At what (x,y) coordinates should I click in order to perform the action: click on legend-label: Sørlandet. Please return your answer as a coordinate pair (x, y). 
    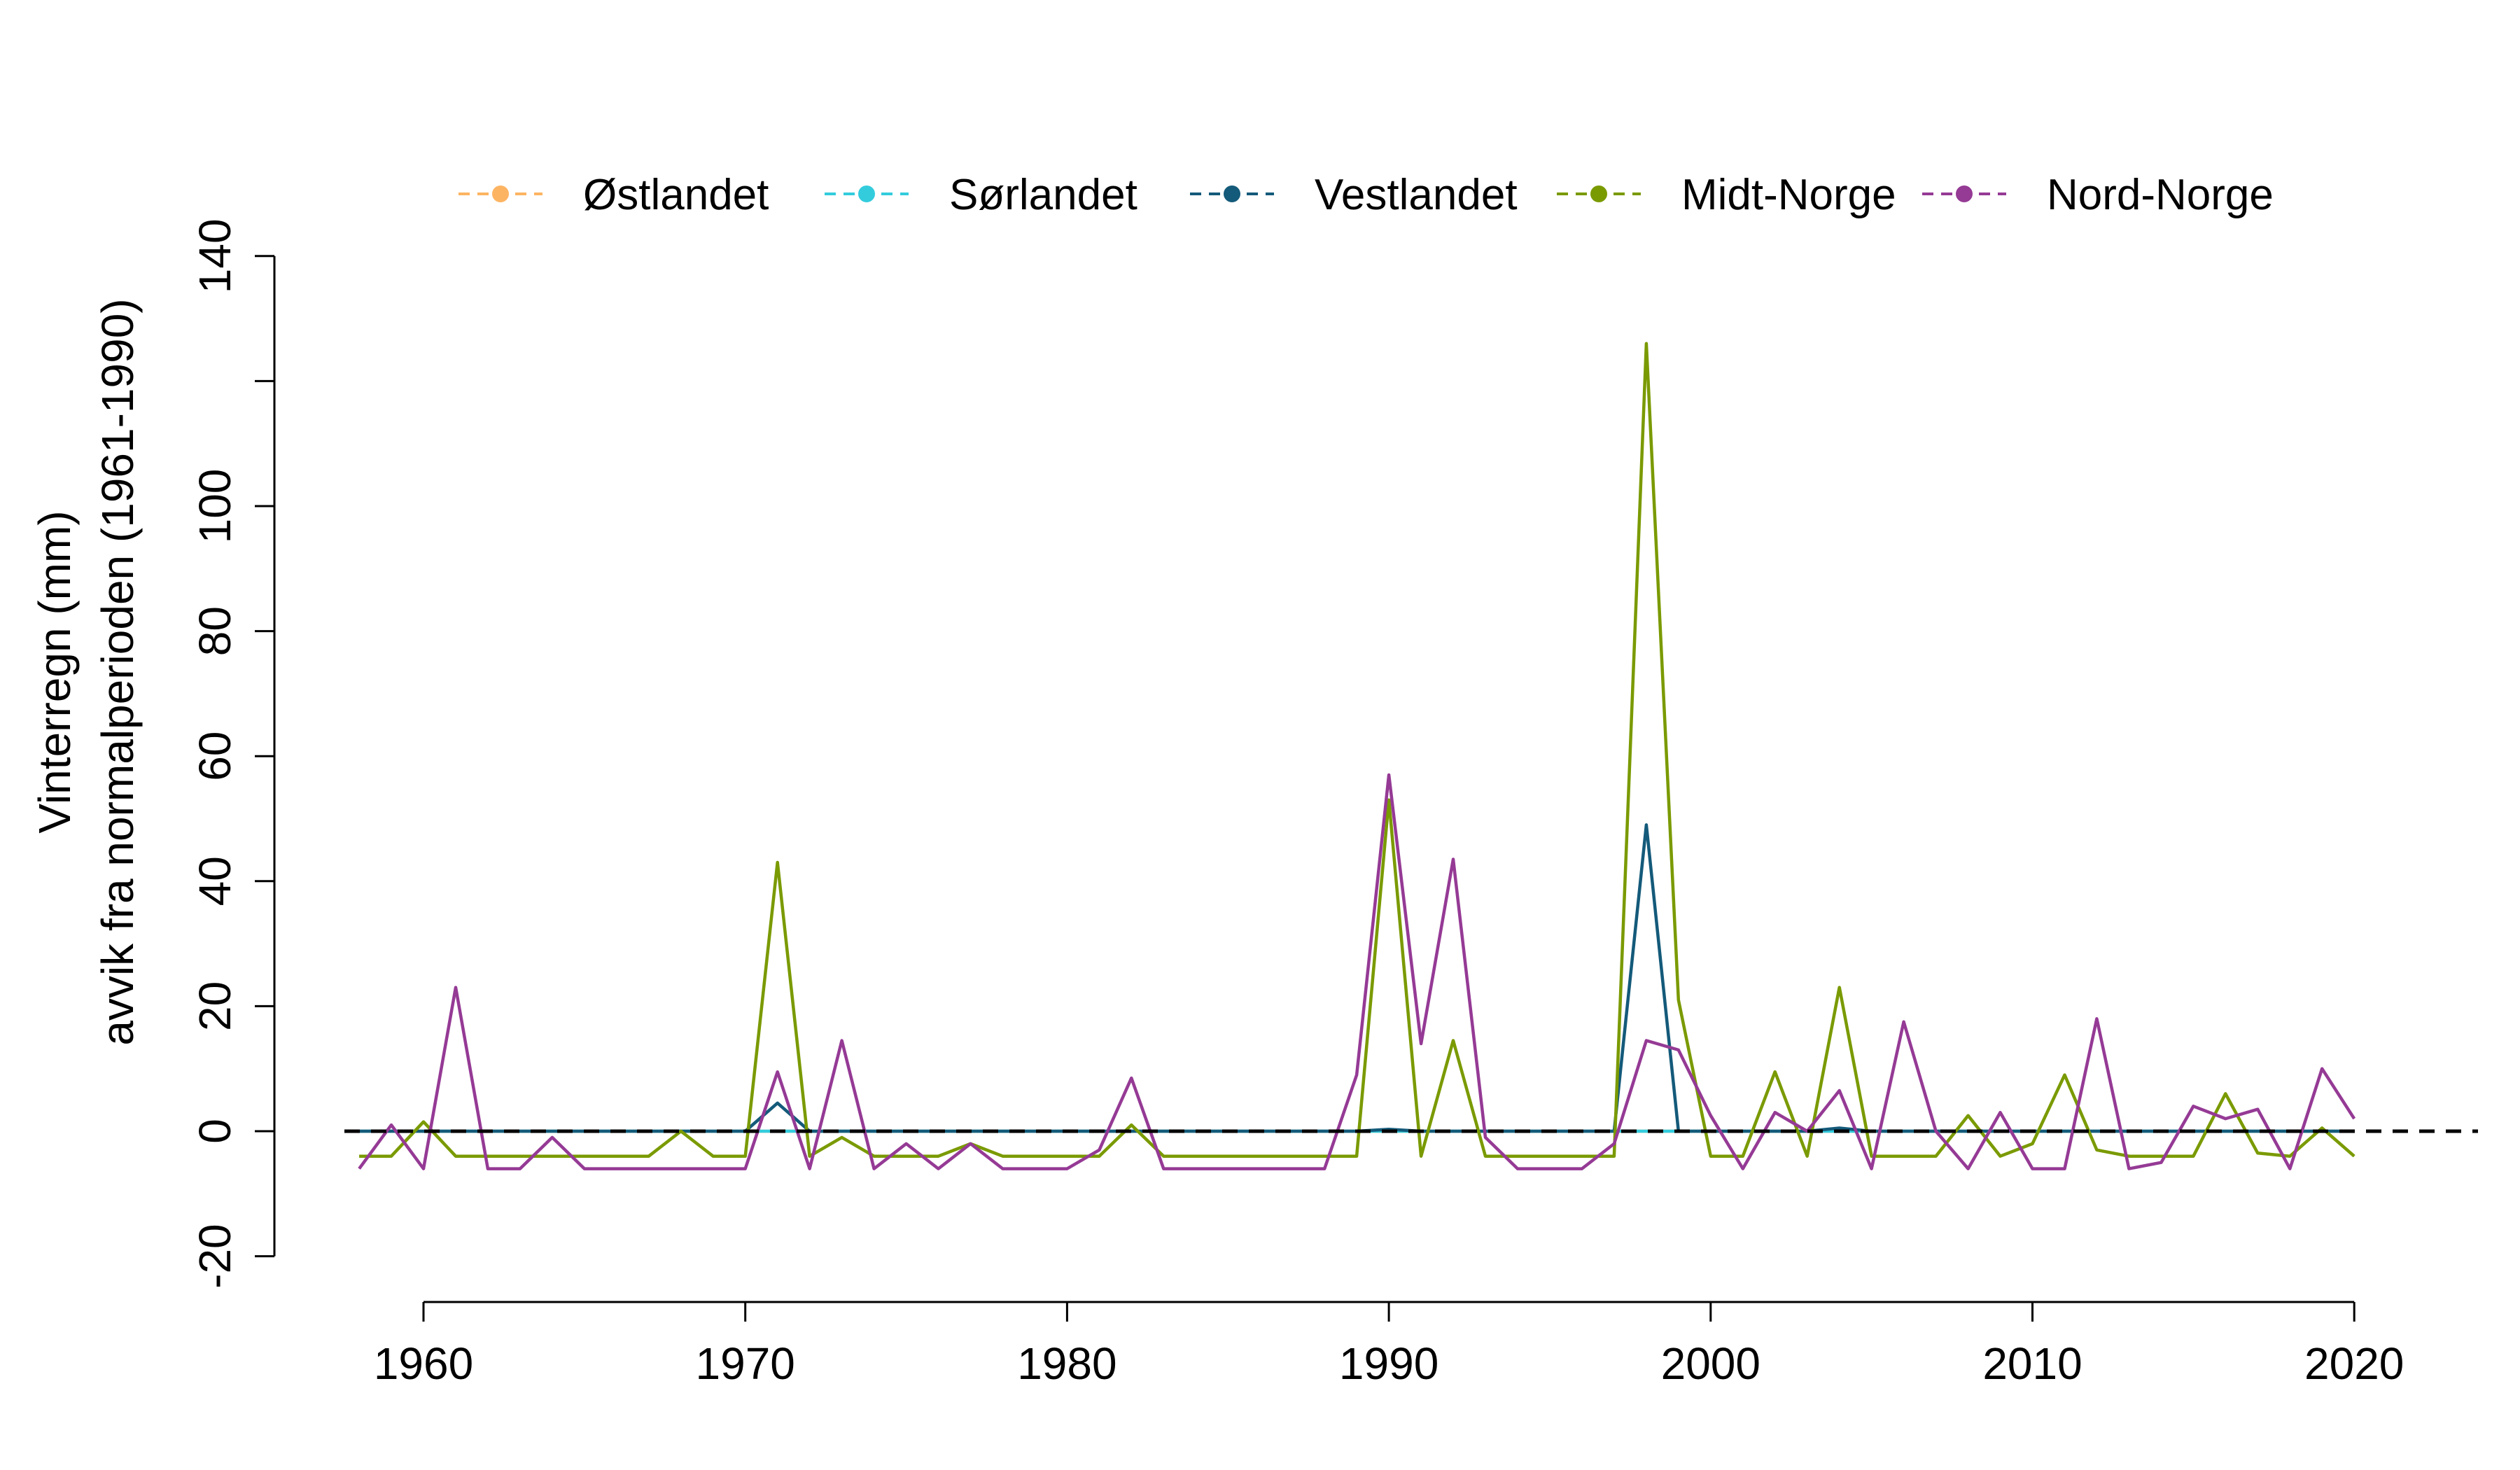
    Looking at the image, I should click on (1043, 195).